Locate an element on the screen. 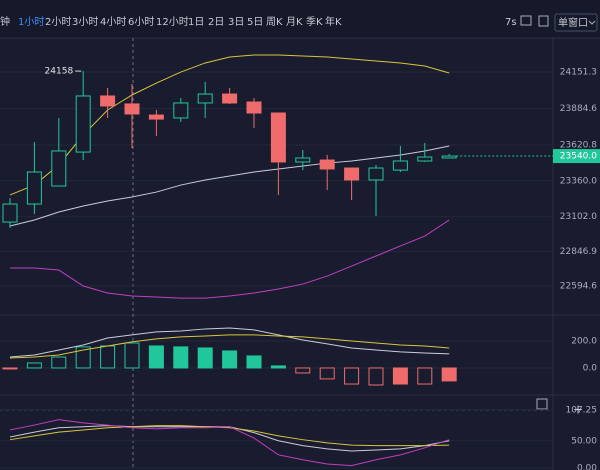 The image size is (600, 470). refresh-rate: 7s is located at coordinates (511, 22).